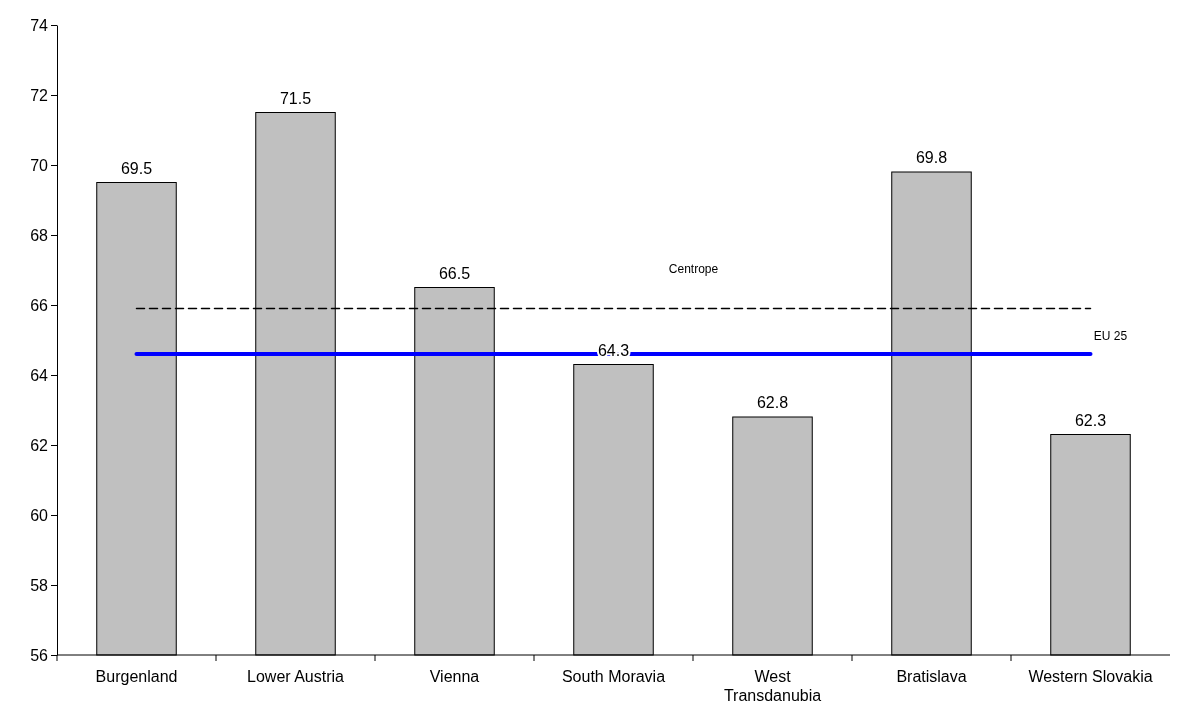 This screenshot has height=714, width=1186. Describe the element at coordinates (39, 25) in the screenshot. I see `y-tick-label: 74` at that location.